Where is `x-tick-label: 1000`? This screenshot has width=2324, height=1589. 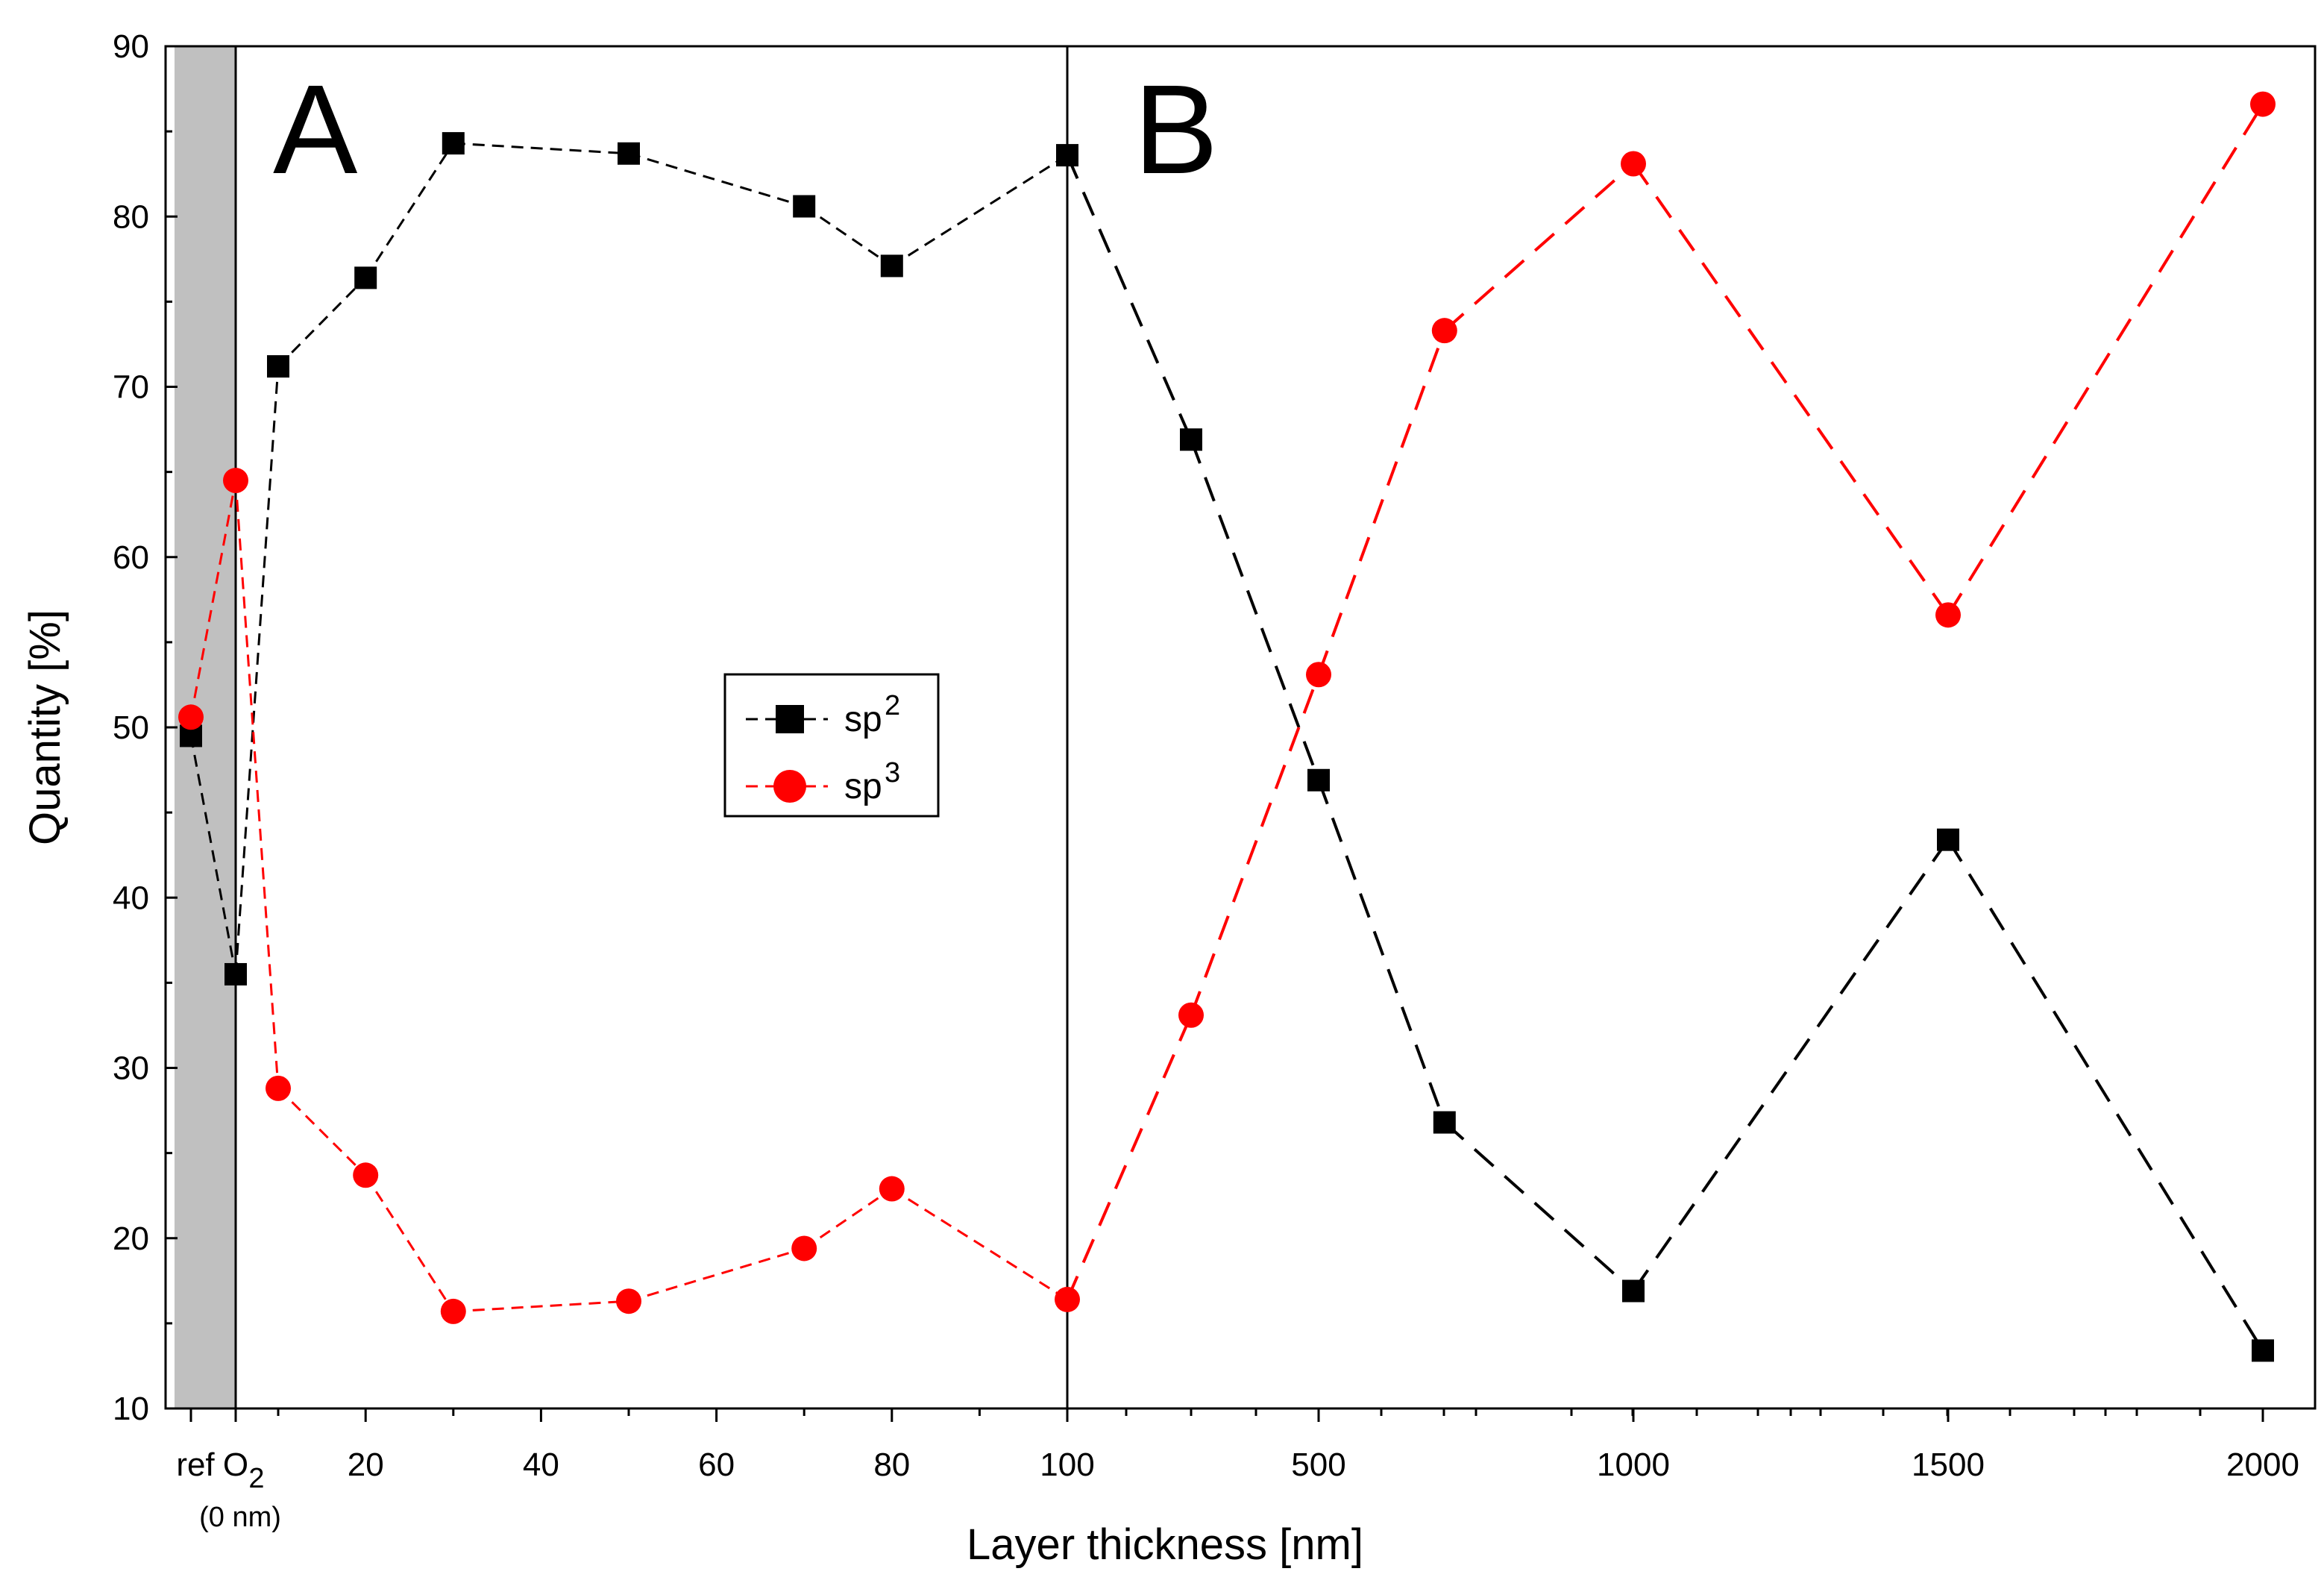
x-tick-label: 1000 is located at coordinates (1633, 1465).